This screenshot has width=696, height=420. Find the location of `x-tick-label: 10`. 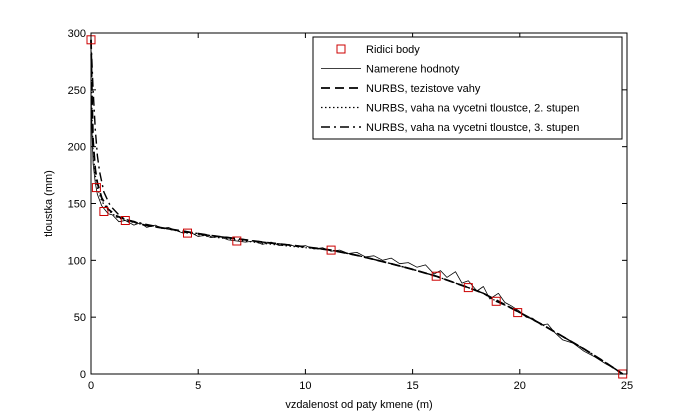

x-tick-label: 10 is located at coordinates (305, 386).